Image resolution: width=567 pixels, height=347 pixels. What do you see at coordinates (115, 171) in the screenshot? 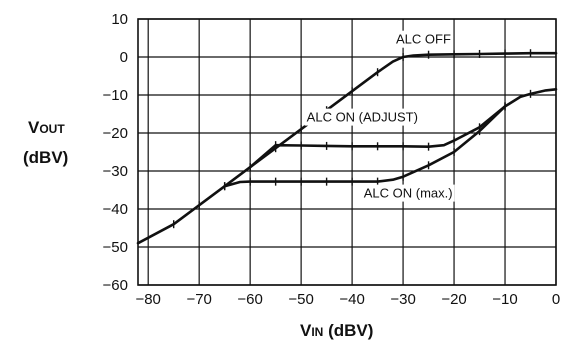
I see `y-tick-label: −30` at bounding box center [115, 171].